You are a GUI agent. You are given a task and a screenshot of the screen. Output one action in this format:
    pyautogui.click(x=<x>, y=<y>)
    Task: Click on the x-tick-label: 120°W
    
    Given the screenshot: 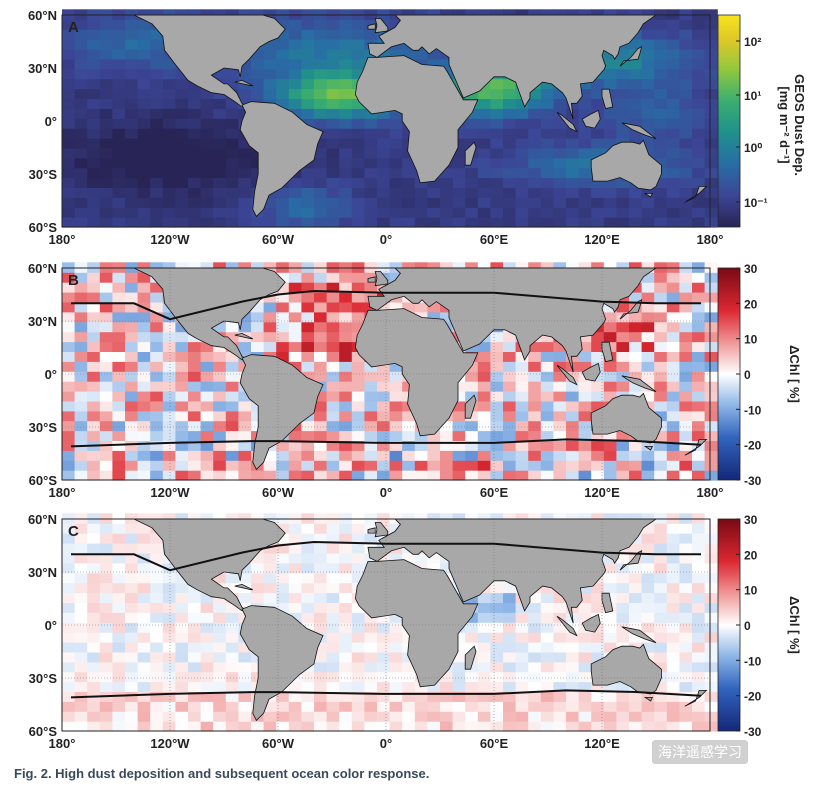 What is the action you would take?
    pyautogui.click(x=170, y=492)
    